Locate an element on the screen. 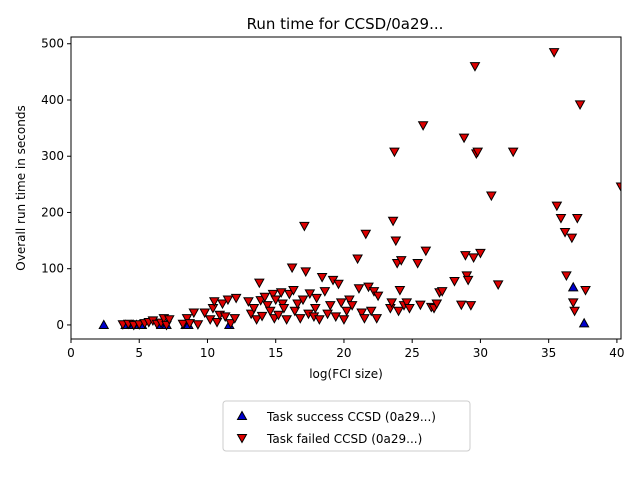  x-tick-label: 15 is located at coordinates (275, 353).